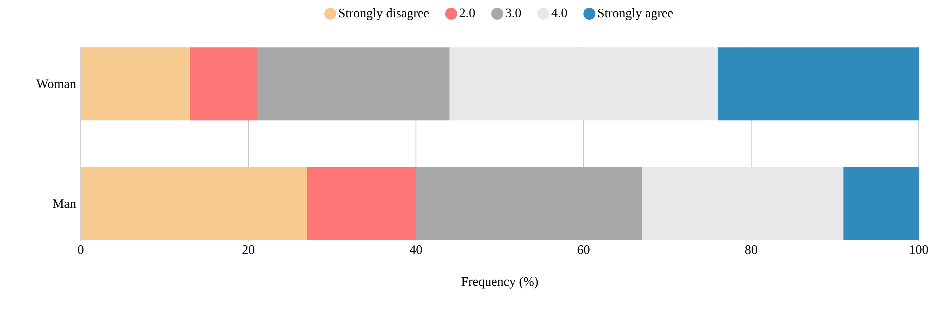  Describe the element at coordinates (636, 14) in the screenshot. I see `legend-label: Strongly agree` at that location.